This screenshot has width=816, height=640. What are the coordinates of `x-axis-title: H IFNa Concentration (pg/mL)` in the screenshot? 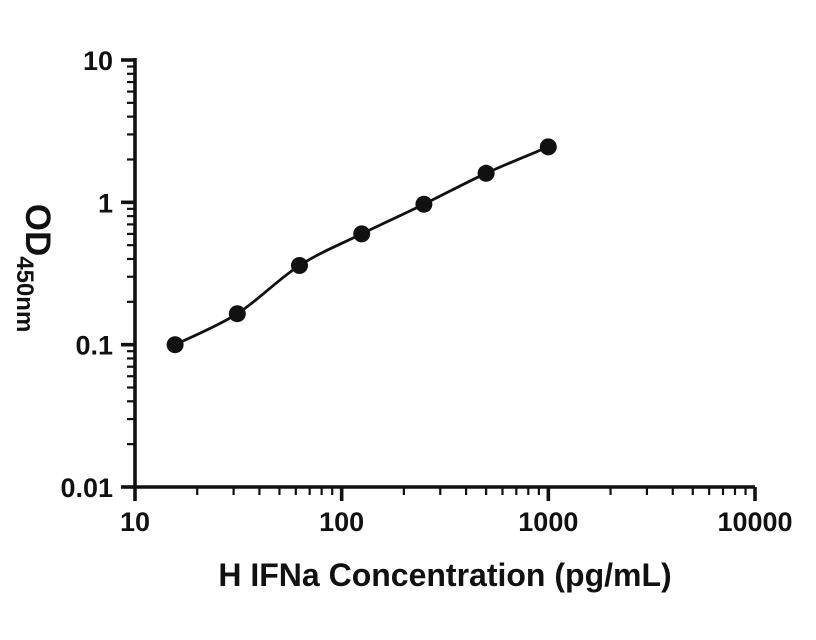 It's located at (444, 575).